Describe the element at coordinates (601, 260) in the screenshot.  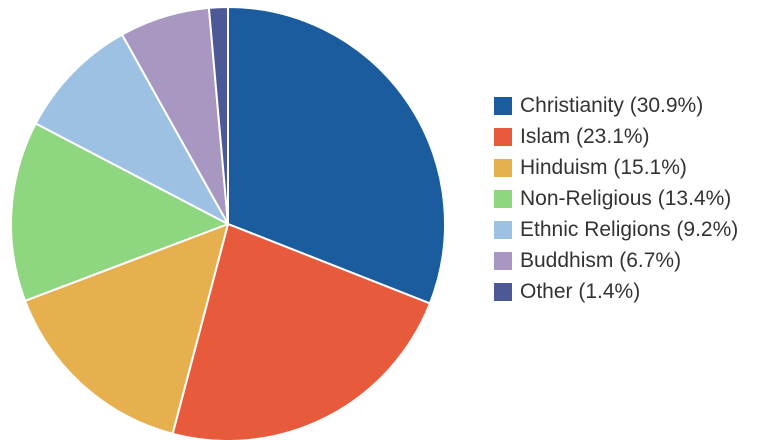
I see `legend-label-buddhism: Buddhism (6.7%)` at that location.